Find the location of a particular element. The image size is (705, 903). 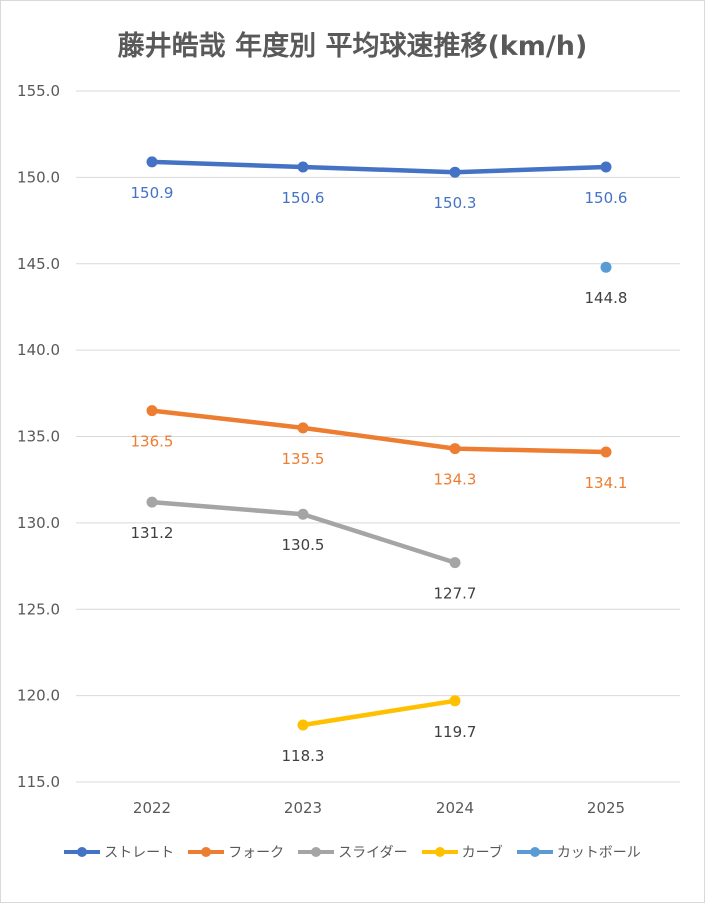

legend-item: カーブ is located at coordinates (462, 852).